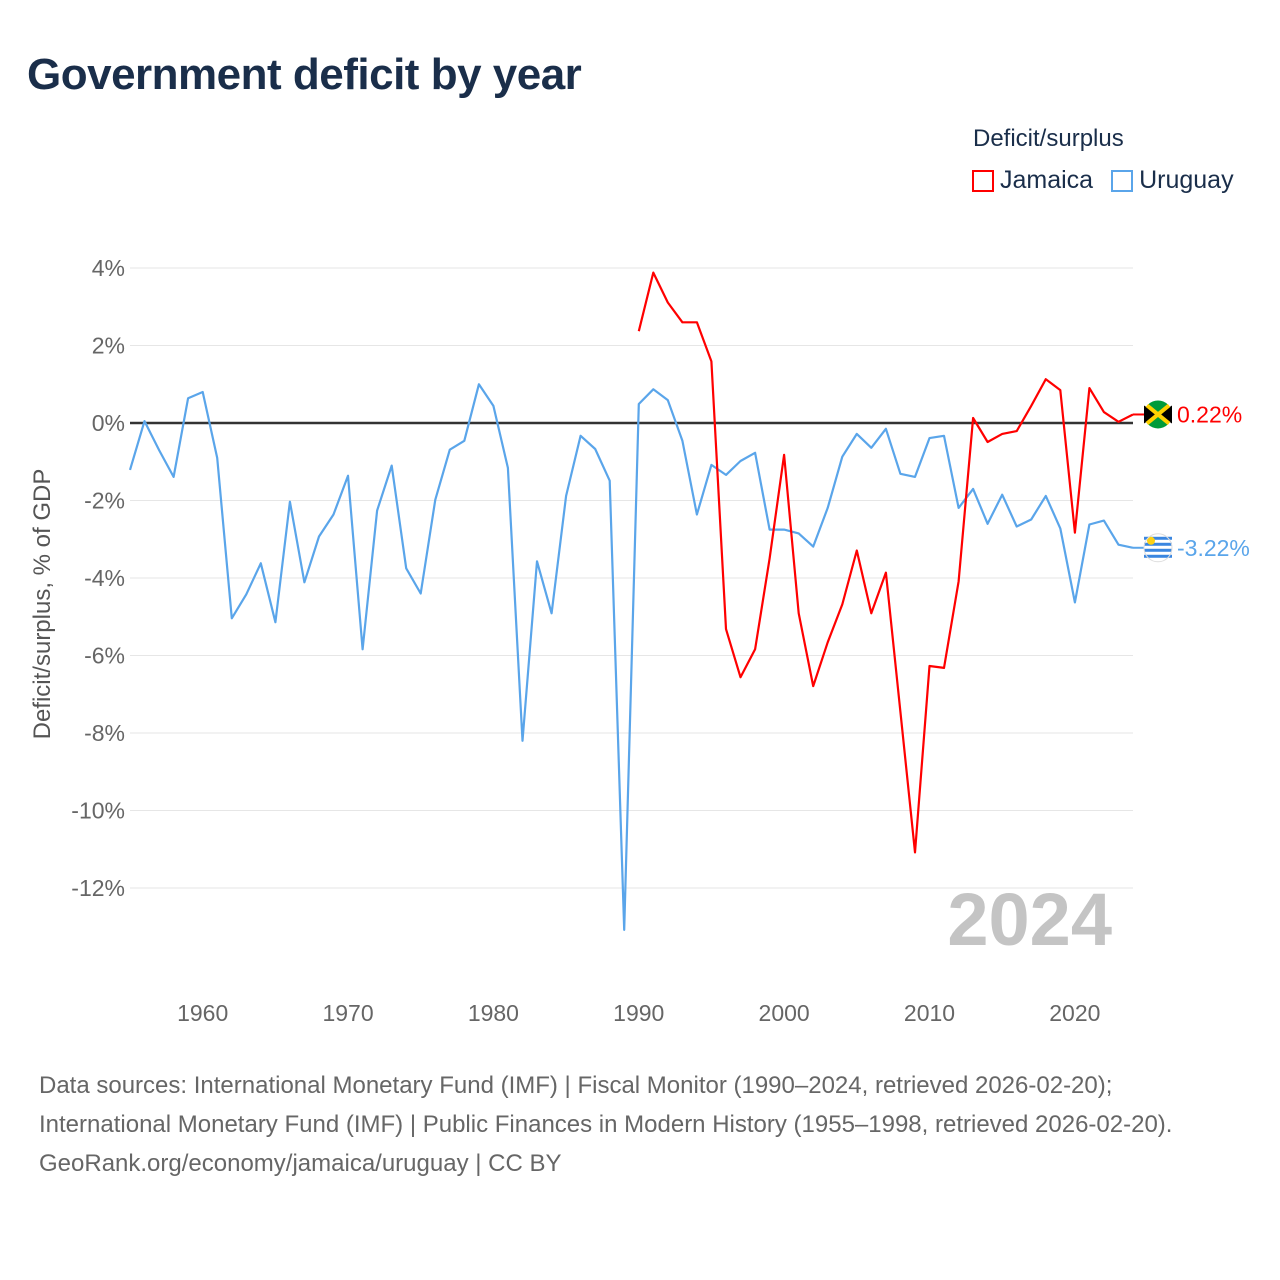 The height and width of the screenshot is (1280, 1280). I want to click on y-tick-label: -4%, so click(104, 578).